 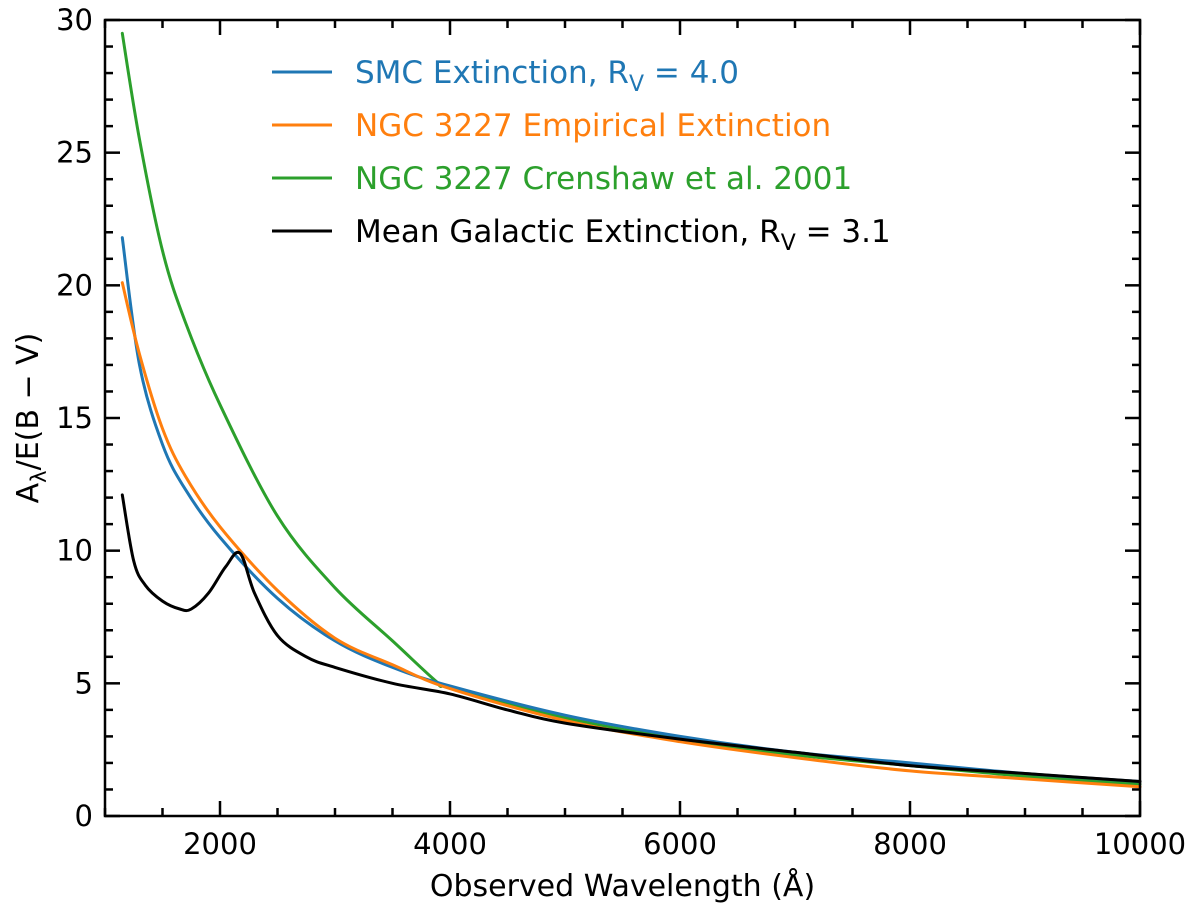 I want to click on y-tick-label: 5, so click(x=84, y=683).